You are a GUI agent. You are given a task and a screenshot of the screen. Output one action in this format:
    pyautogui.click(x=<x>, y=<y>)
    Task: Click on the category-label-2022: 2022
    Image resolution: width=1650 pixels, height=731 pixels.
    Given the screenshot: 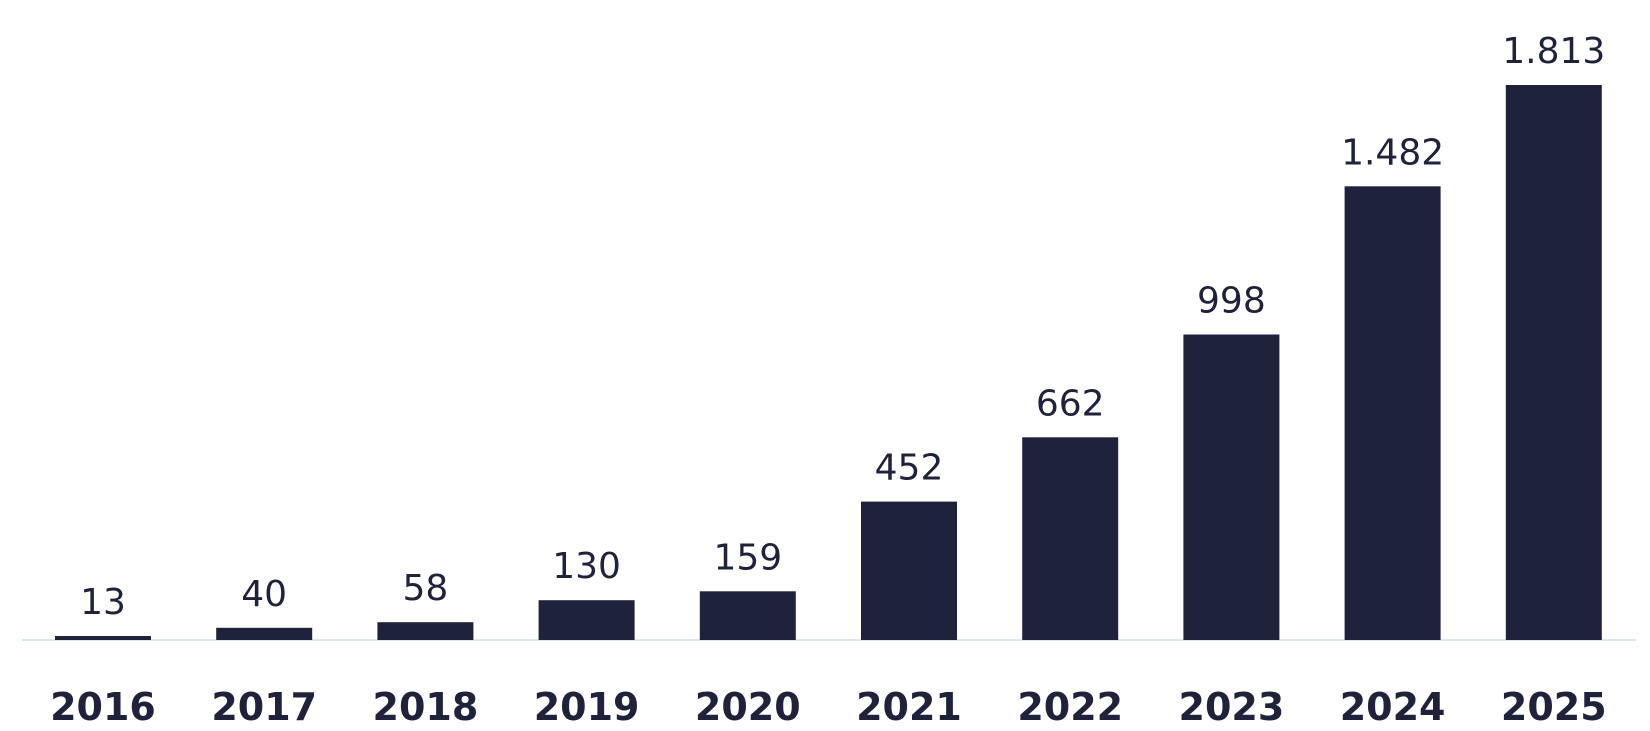 What is the action you would take?
    pyautogui.click(x=1070, y=707)
    